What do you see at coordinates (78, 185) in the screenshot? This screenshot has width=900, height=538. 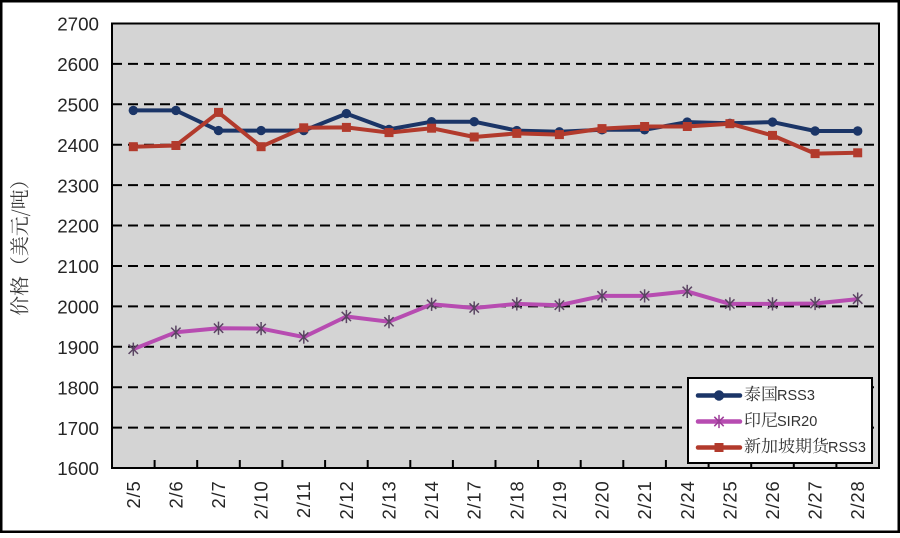 I see `svg-text: 2300` at bounding box center [78, 185].